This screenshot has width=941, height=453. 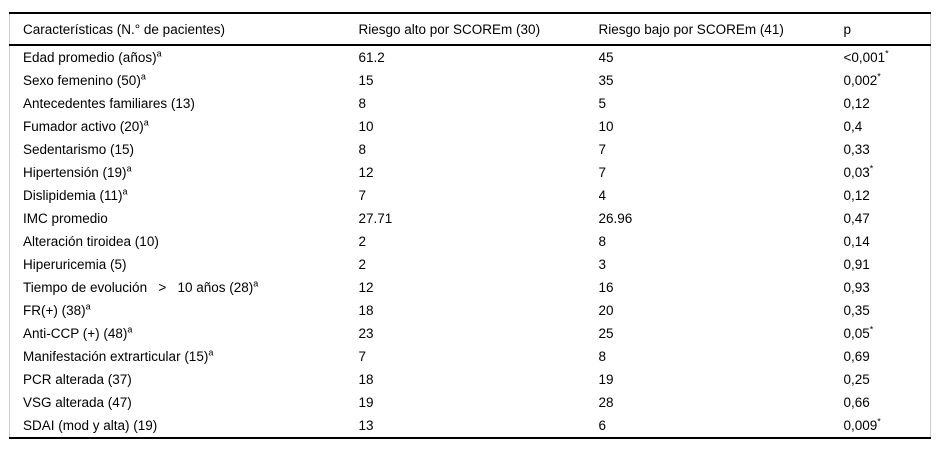 I want to click on cell-riesgo-bajo: 3, so click(x=602, y=264).